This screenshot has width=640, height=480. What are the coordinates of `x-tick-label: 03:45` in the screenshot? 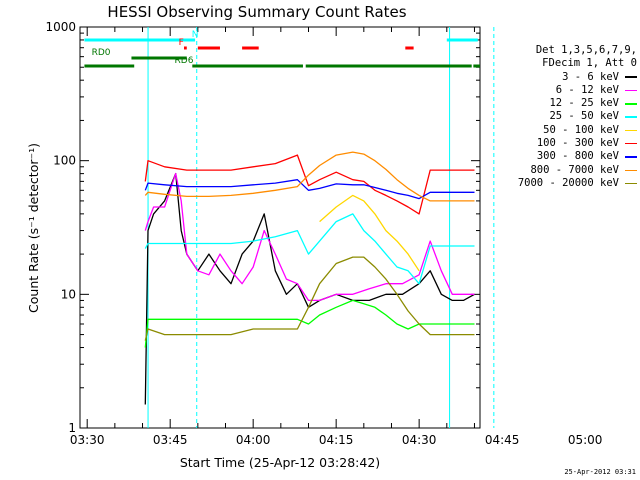 It's located at (170, 440).